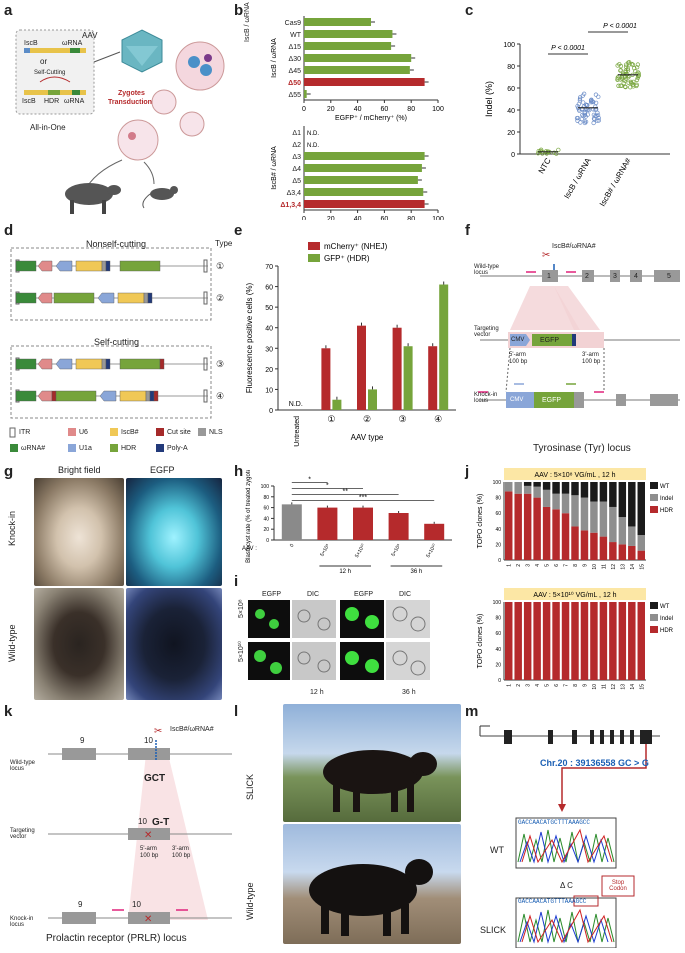  I want to click on j-category-label: 14, so click(633, 567).